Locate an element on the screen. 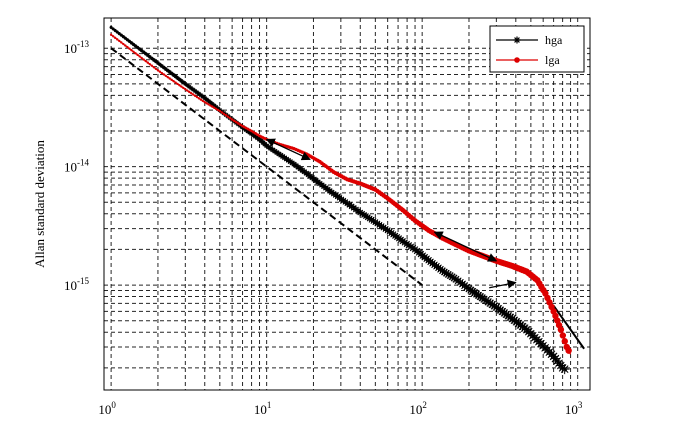 This screenshot has height=433, width=688. arrow-annotation is located at coordinates (503, 284).